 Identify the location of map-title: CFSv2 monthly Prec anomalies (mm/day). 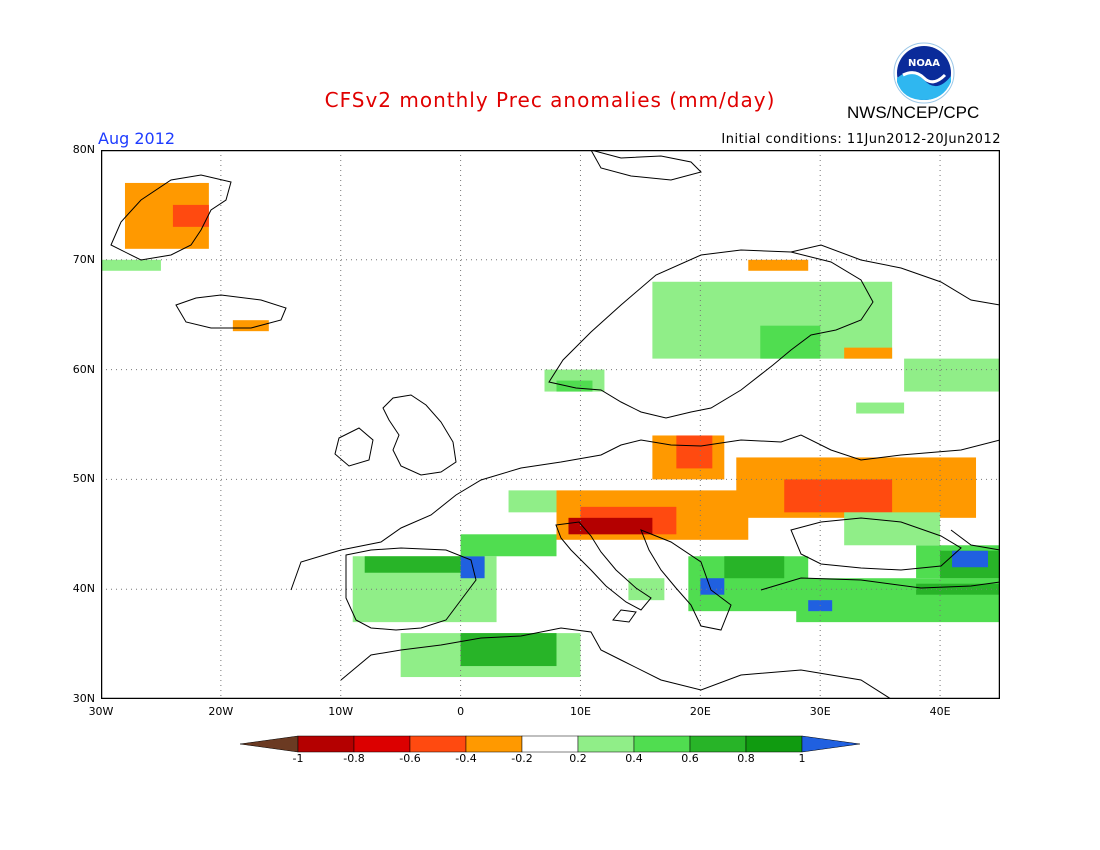
(550, 100).